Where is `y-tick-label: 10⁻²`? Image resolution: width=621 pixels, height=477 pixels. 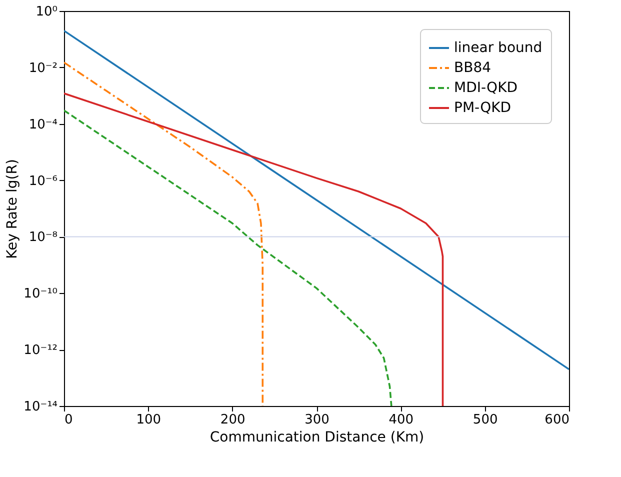
y-tick-label: 10⁻² is located at coordinates (43, 68).